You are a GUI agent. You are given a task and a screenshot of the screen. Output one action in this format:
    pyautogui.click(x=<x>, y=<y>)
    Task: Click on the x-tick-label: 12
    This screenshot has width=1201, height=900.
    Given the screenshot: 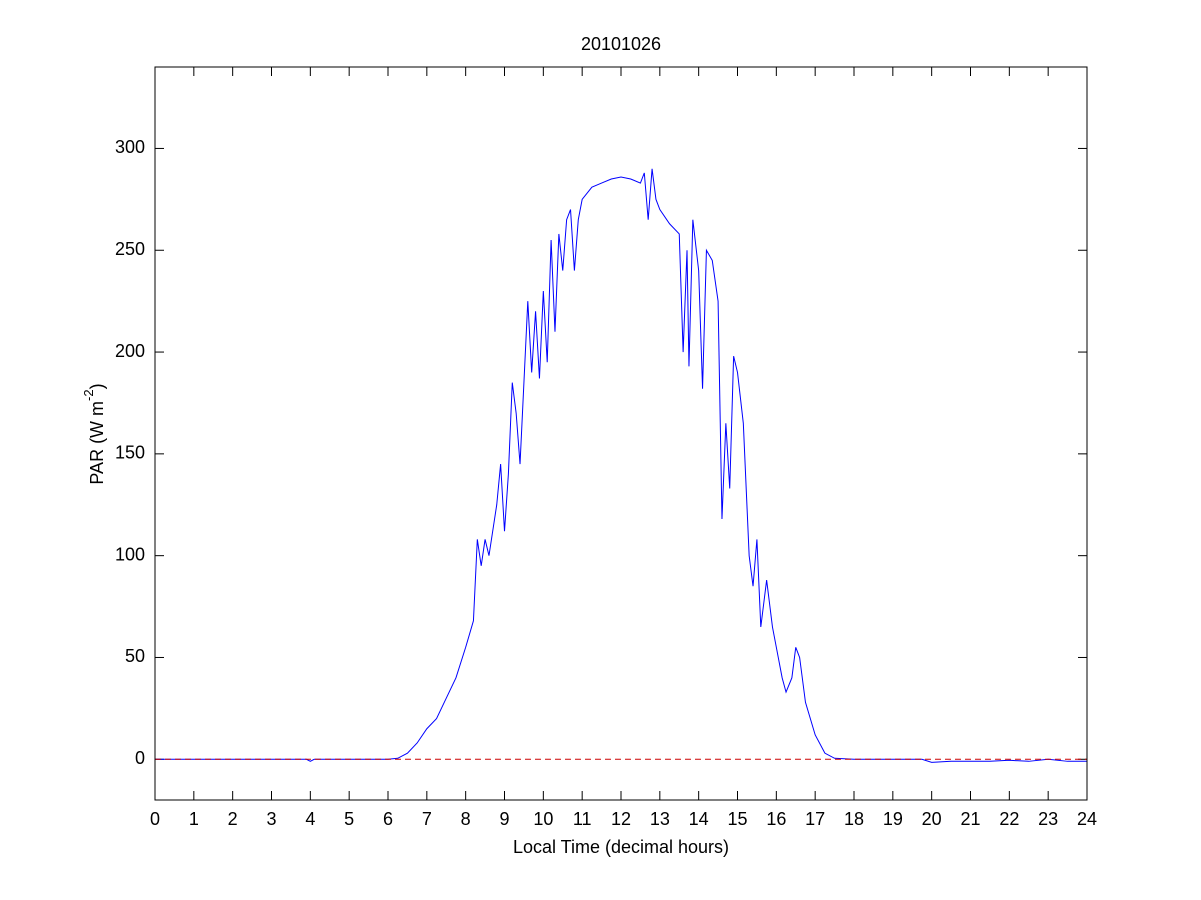 What is the action you would take?
    pyautogui.click(x=621, y=819)
    